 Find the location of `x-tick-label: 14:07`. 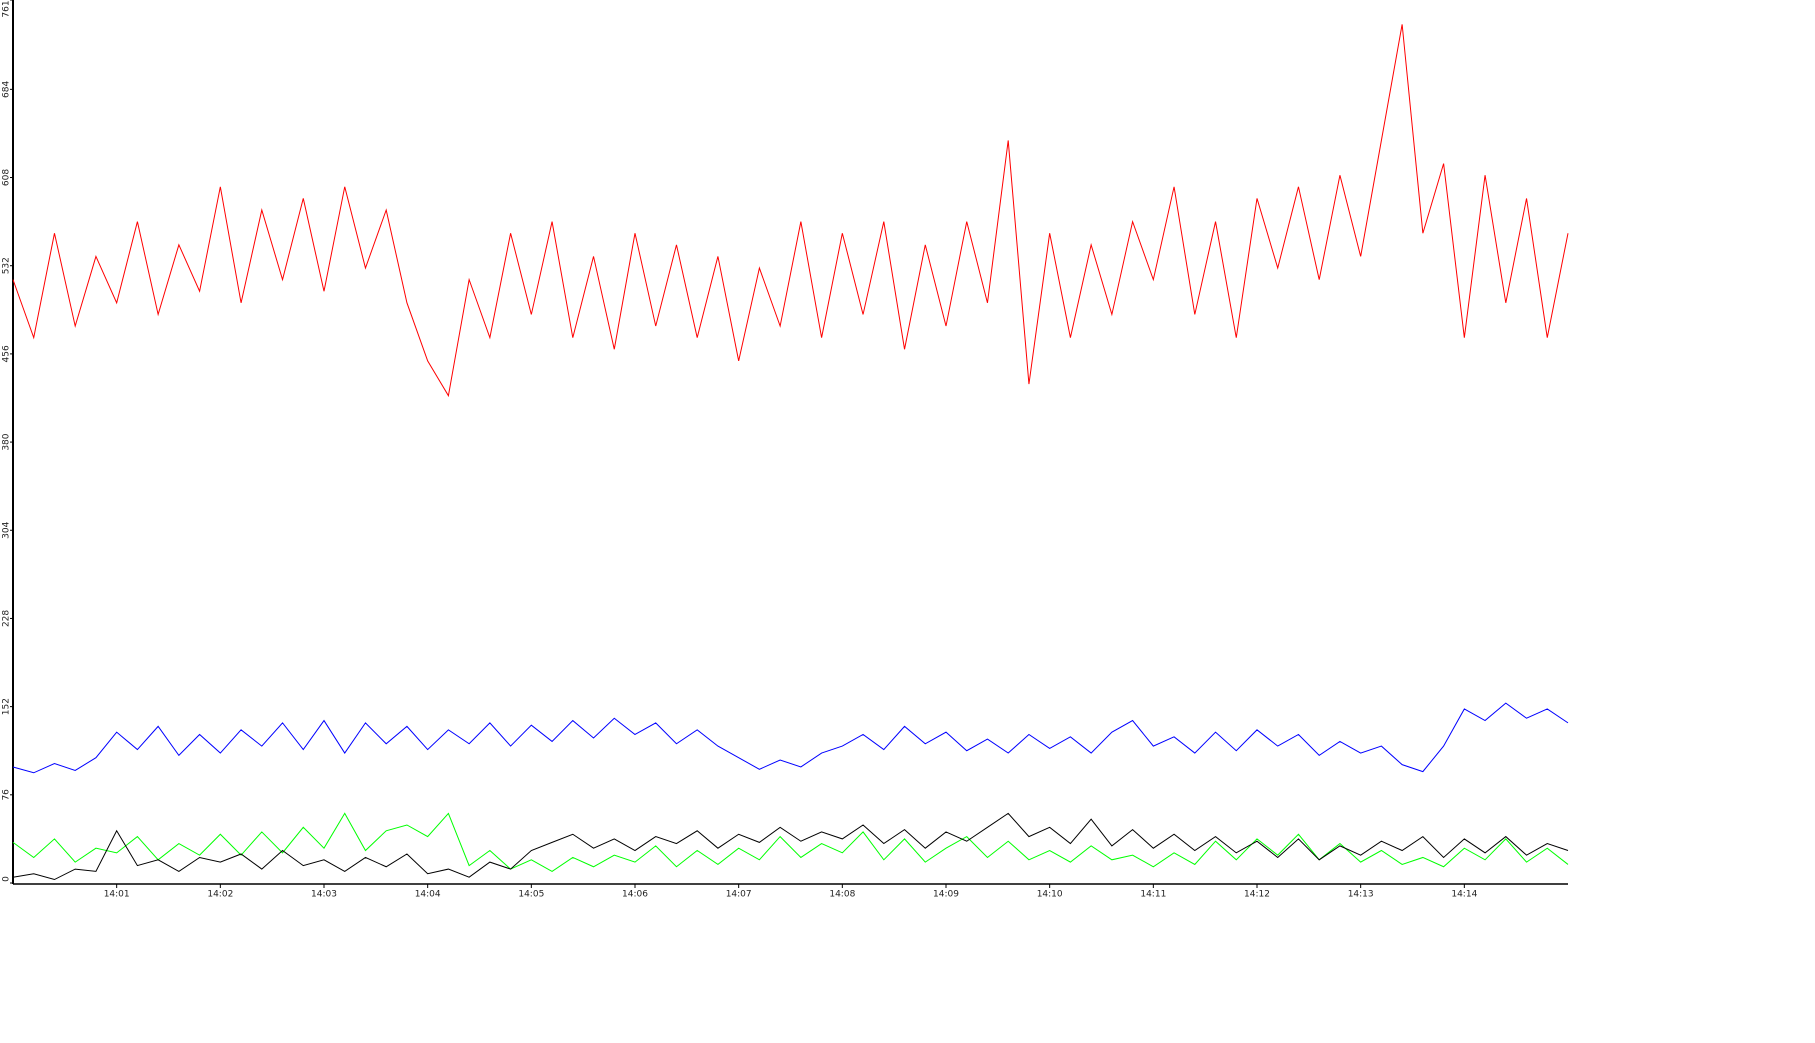

x-tick-label: 14:07 is located at coordinates (739, 895).